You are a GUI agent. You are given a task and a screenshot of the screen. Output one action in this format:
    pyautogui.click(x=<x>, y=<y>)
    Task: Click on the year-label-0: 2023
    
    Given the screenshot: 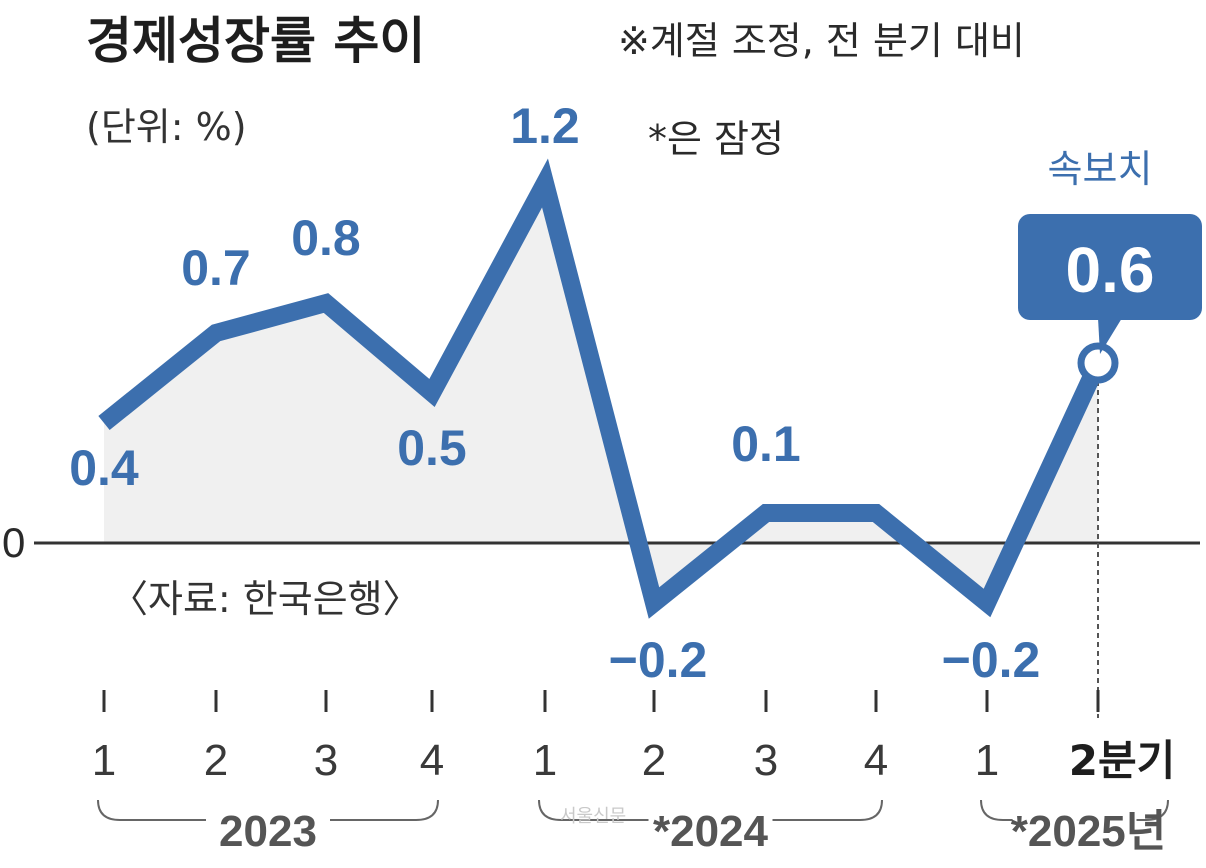 What is the action you would take?
    pyautogui.click(x=268, y=831)
    